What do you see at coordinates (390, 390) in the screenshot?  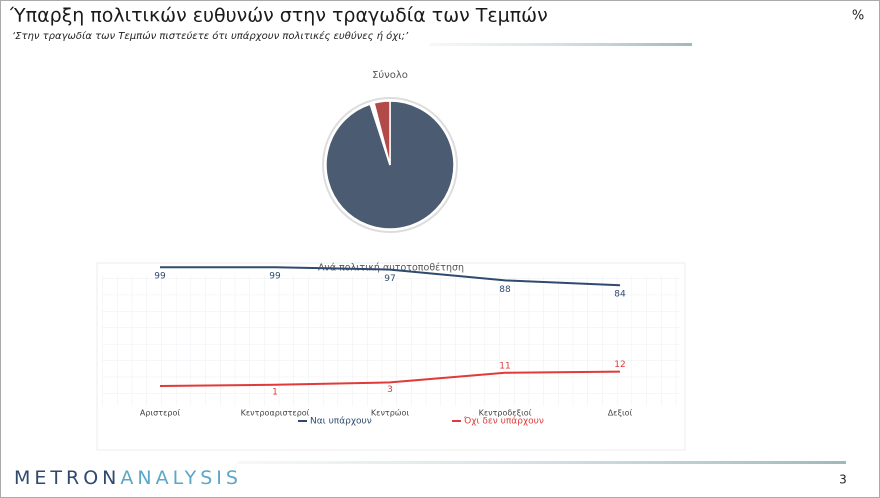 I see `data-label: 3` at bounding box center [390, 390].